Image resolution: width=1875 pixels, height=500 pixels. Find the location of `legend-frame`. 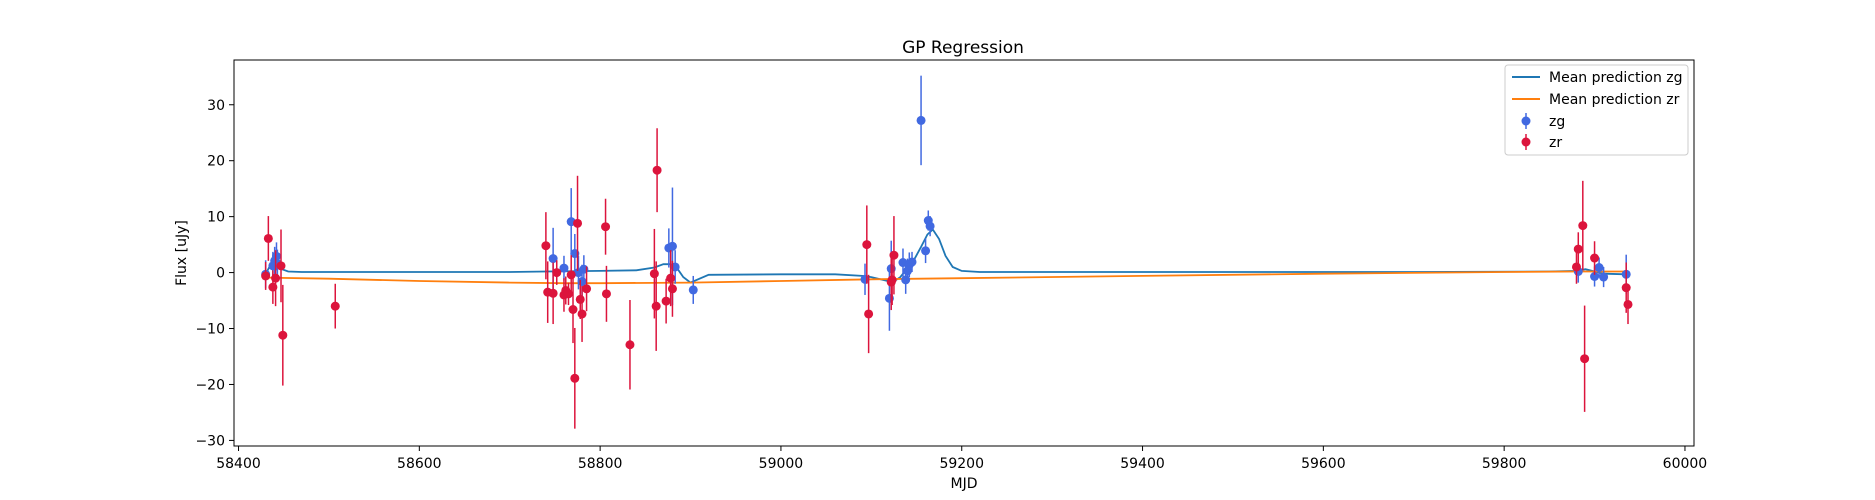

legend-frame is located at coordinates (1596, 110).